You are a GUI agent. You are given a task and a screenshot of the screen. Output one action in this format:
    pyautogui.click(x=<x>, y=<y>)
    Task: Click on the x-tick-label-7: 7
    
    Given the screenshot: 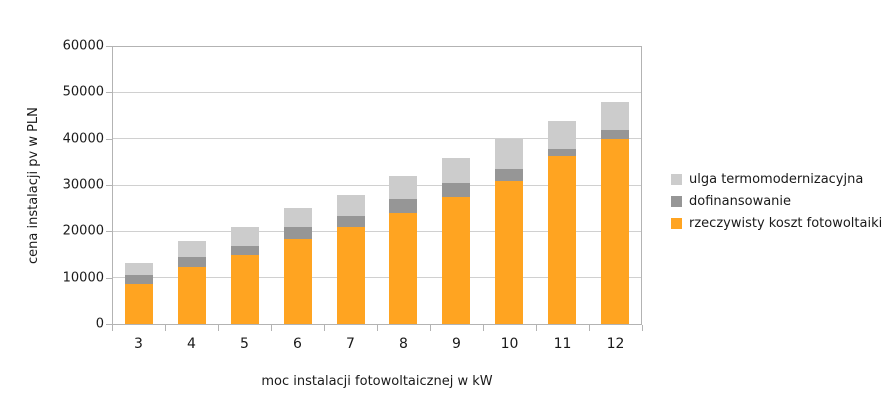 What is the action you would take?
    pyautogui.click(x=350, y=344)
    